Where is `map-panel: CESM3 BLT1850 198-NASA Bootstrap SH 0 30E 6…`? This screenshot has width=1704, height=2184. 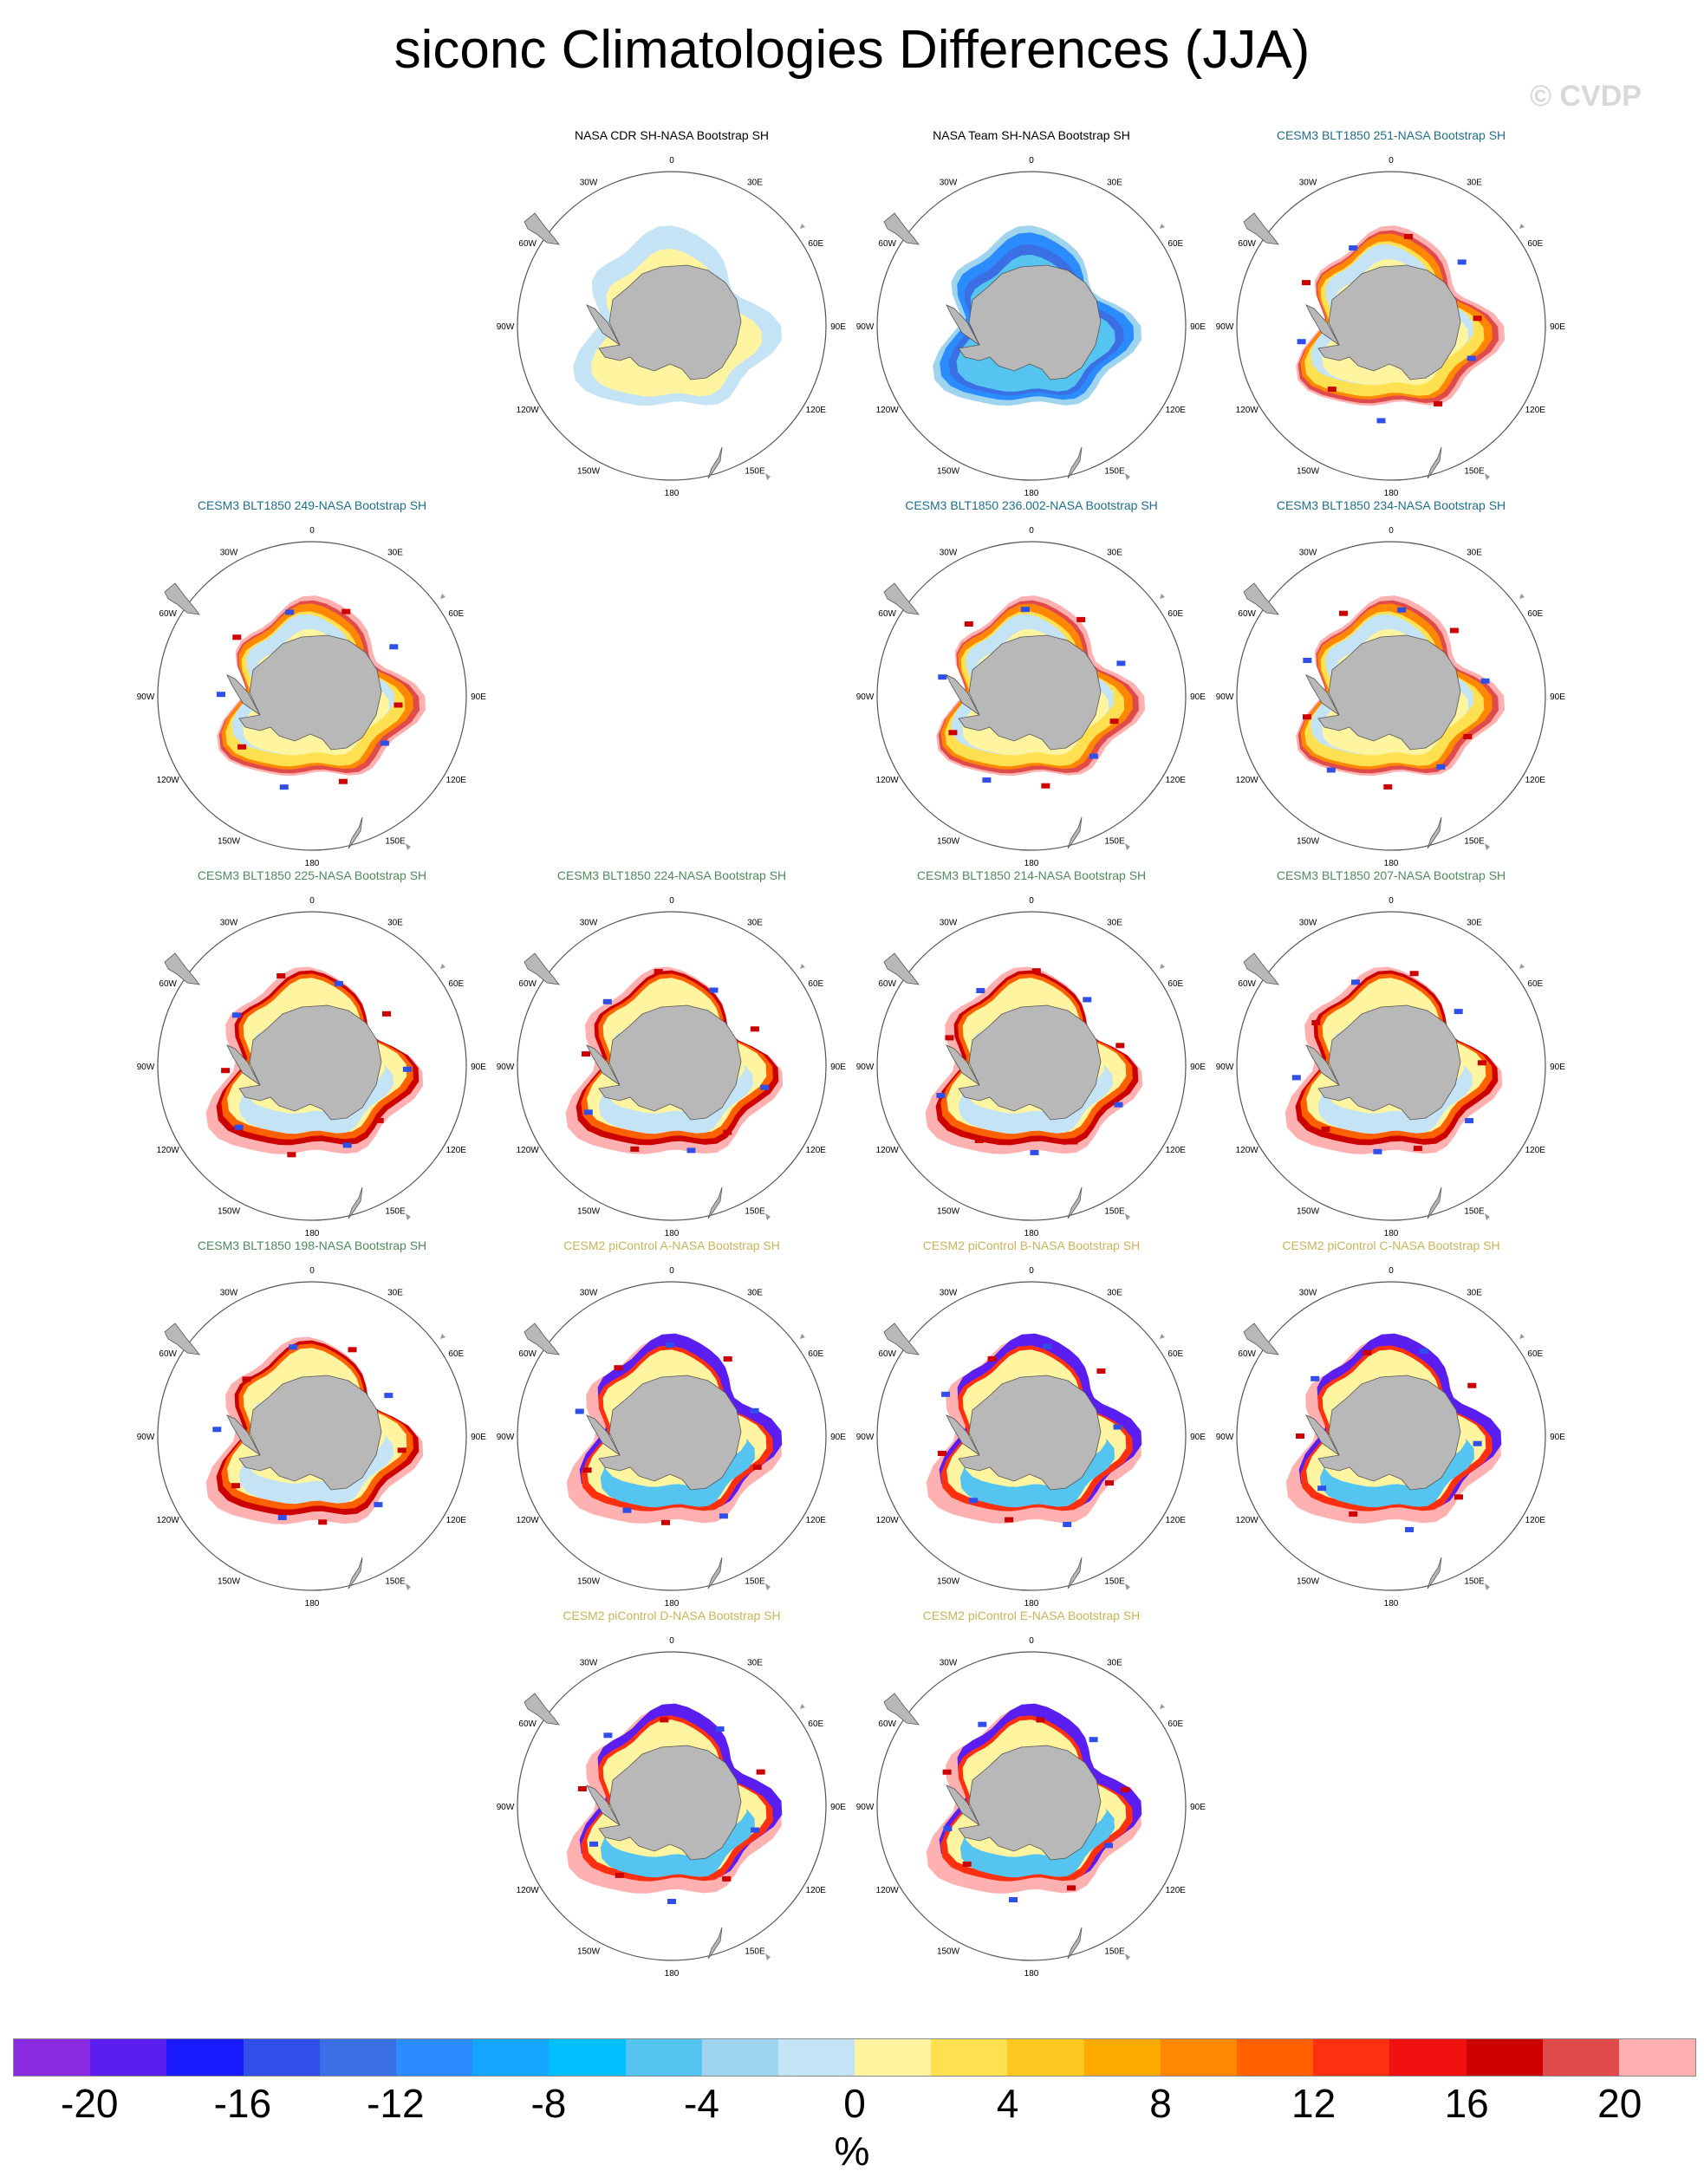 map-panel: CESM3 BLT1850 198-NASA Bootstrap SH 0 30E 6… is located at coordinates (312, 1424).